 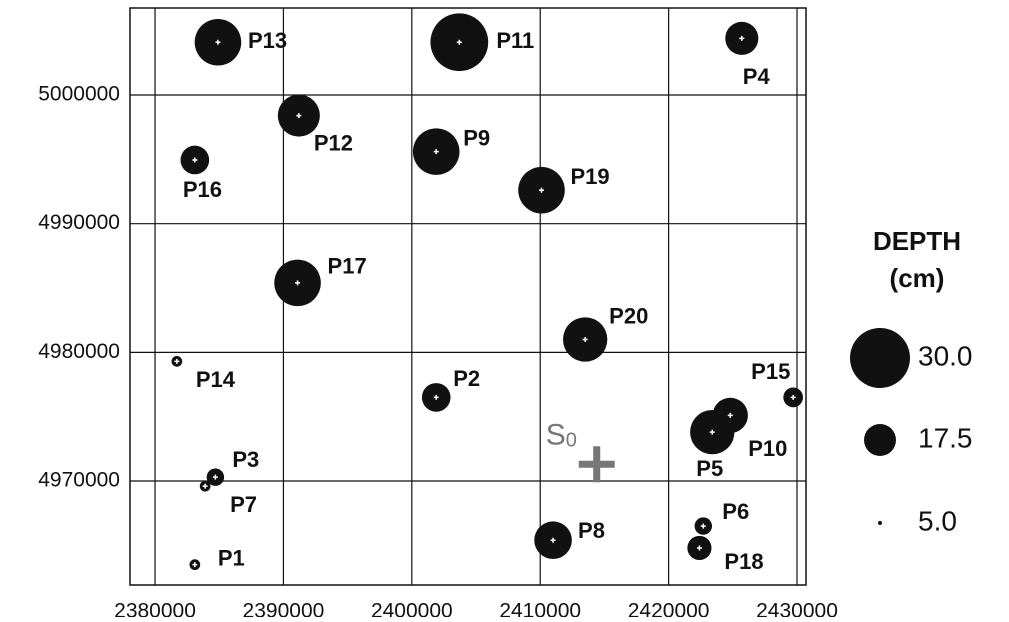 What do you see at coordinates (628, 315) in the screenshot?
I see `point-label: P20` at bounding box center [628, 315].